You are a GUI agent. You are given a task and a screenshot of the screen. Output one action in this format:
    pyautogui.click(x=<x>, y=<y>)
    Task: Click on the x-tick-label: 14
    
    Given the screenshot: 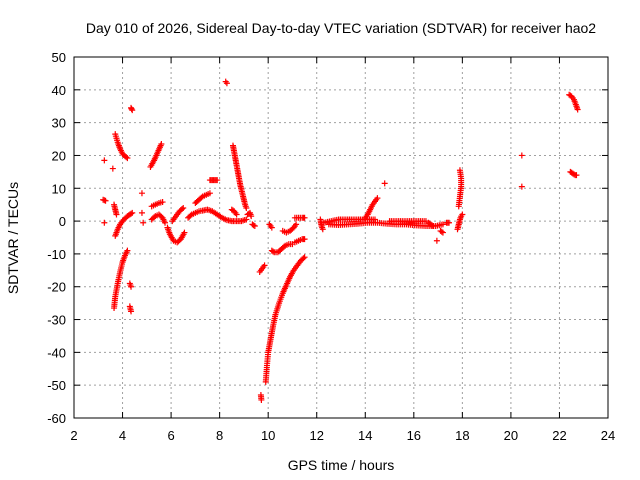 What is the action you would take?
    pyautogui.click(x=365, y=435)
    